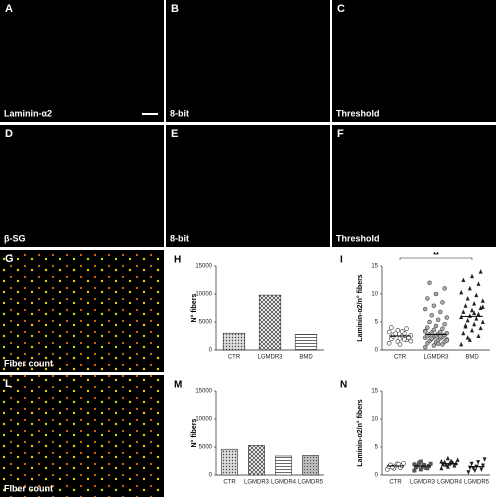 This screenshot has height=500, width=500. I want to click on micrograph-panel: F Threshold, so click(414, 186).